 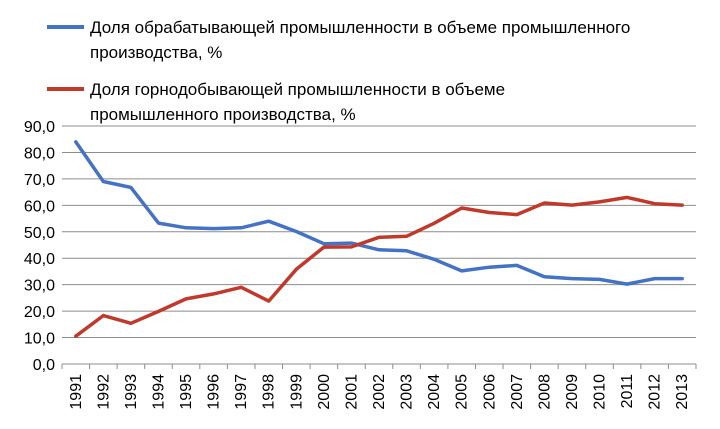 What do you see at coordinates (517, 392) in the screenshot?
I see `x-tick-label: 2007` at bounding box center [517, 392].